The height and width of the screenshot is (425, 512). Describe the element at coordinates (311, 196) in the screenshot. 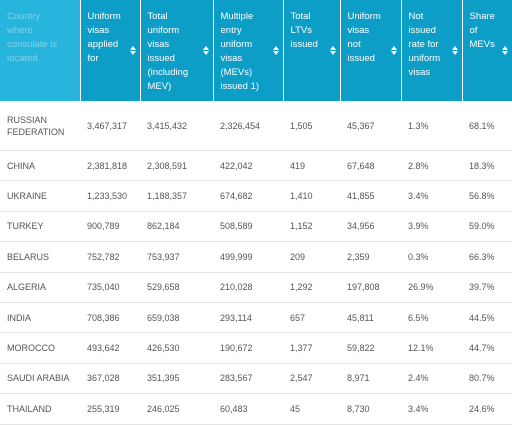

I see `cell-ltvs-issued: 1,410` at that location.